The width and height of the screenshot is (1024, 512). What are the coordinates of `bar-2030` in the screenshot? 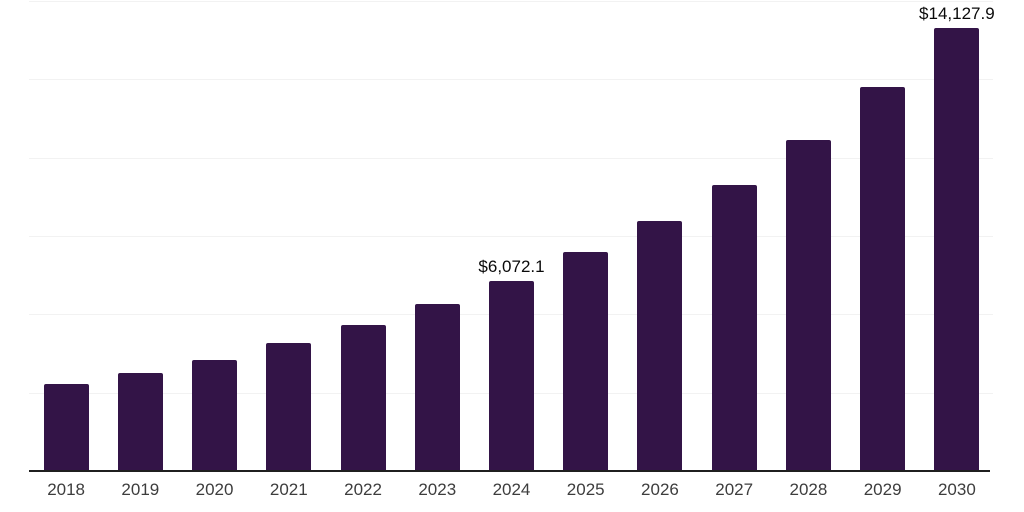 It's located at (957, 249).